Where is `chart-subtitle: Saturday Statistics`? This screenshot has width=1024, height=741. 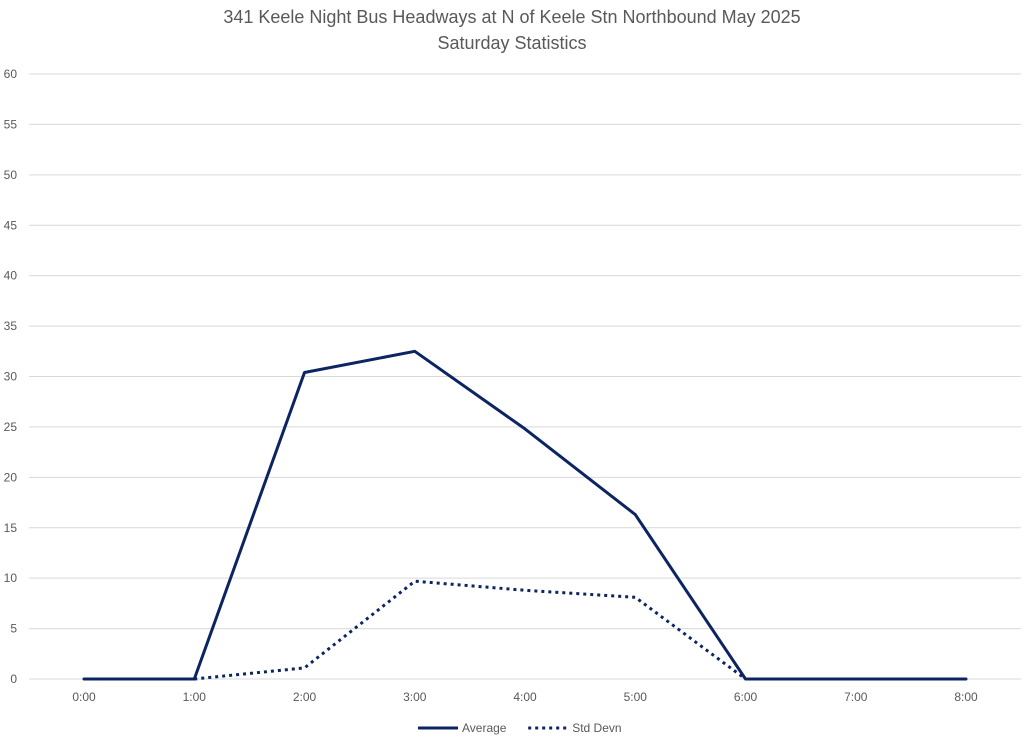 chart-subtitle: Saturday Statistics is located at coordinates (512, 43).